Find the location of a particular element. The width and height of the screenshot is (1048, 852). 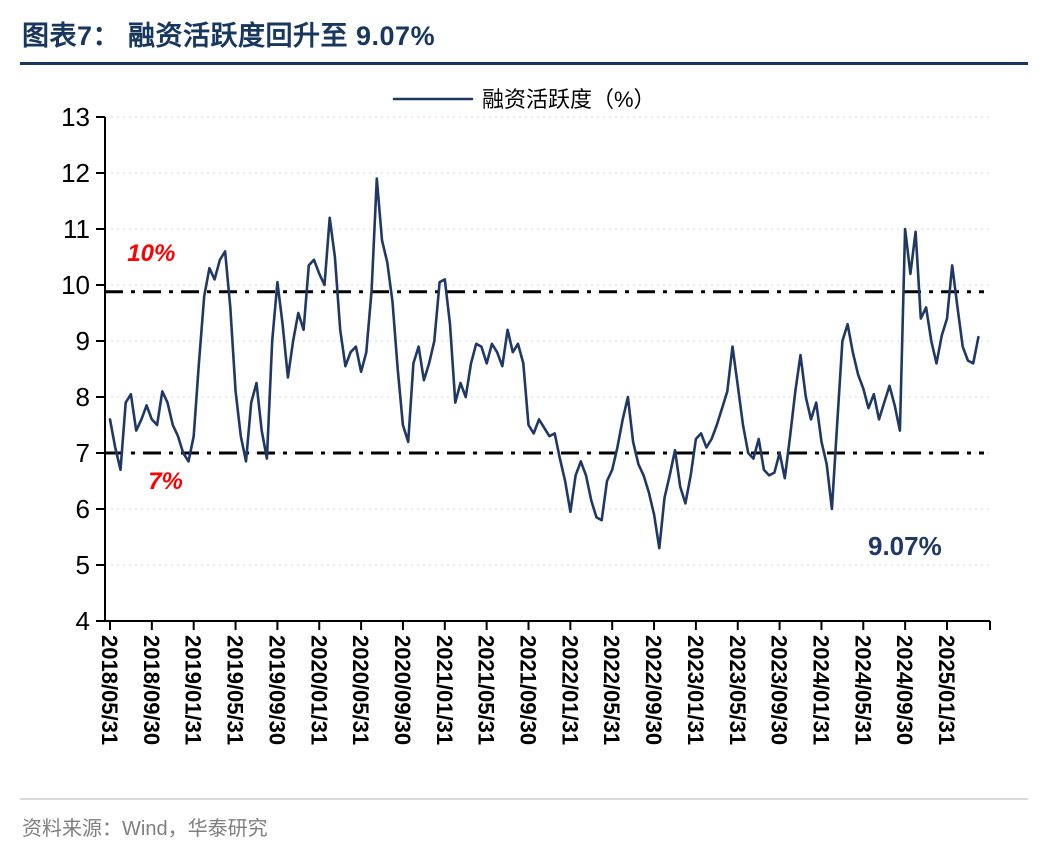

source-note: 资料来源：Wind，华泰研究 is located at coordinates (524, 819).